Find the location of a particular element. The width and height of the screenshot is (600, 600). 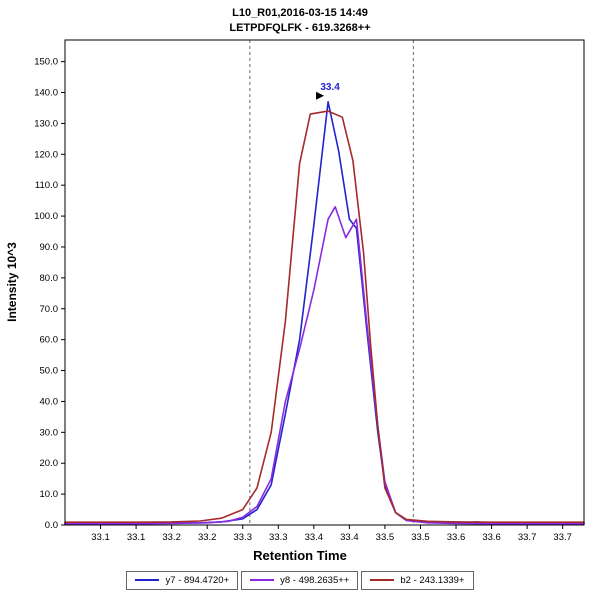

y-tick-label: 50.0 is located at coordinates (49, 370).